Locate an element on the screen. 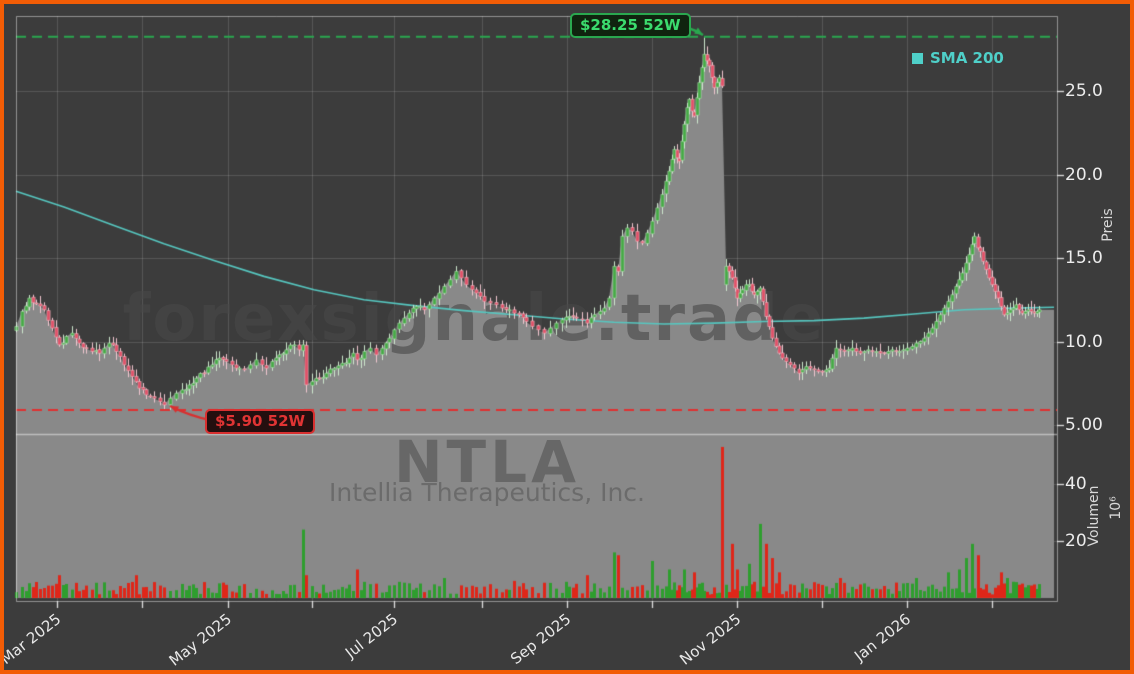 Image resolution: width=1134 pixels, height=674 pixels. sma200-legend-label: SMA 200 is located at coordinates (967, 58).